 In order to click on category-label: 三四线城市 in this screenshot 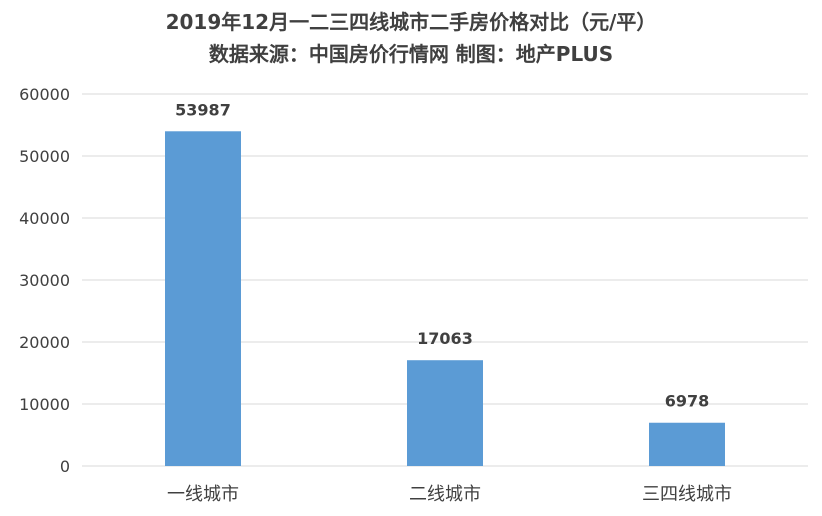, I will do `click(687, 494)`.